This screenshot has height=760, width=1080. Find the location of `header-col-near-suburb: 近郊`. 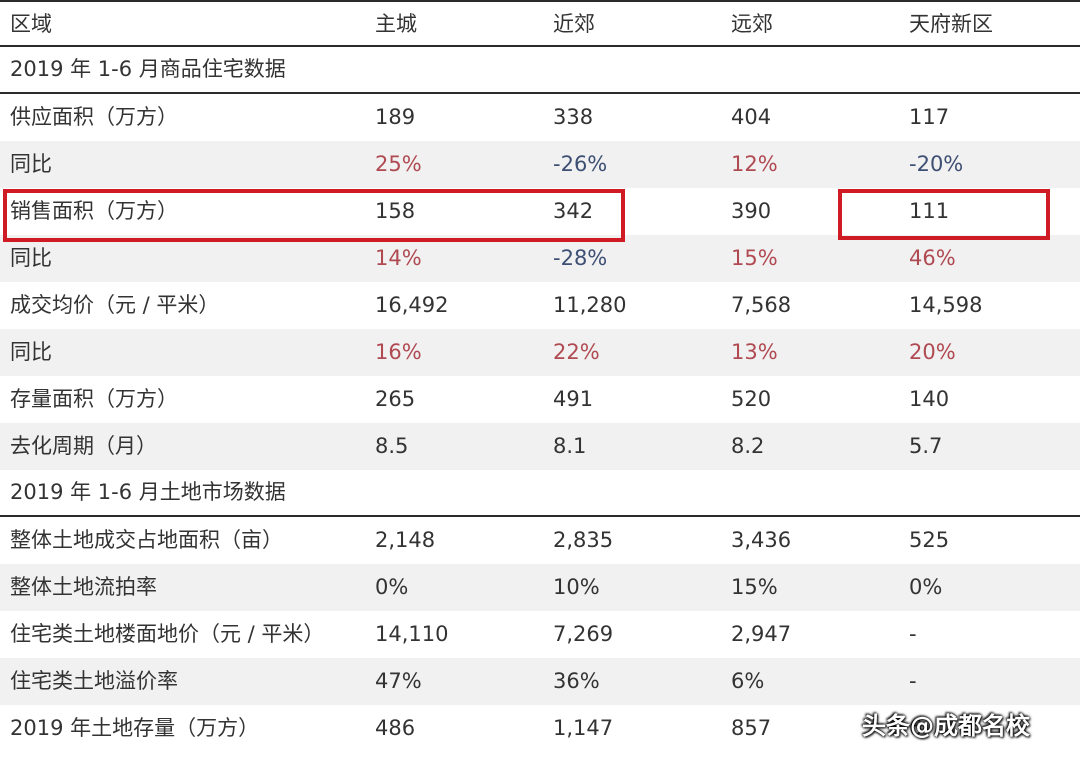

header-col-near-suburb: 近郊 is located at coordinates (574, 24).